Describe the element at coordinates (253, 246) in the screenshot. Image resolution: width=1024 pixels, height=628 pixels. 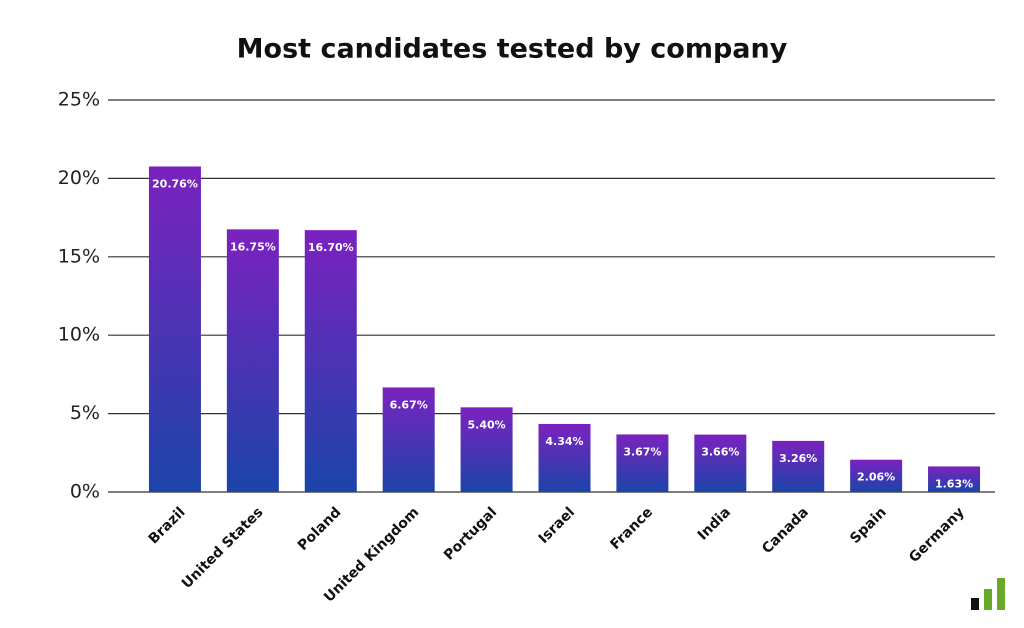
I see `data-label: 16.75%` at that location.